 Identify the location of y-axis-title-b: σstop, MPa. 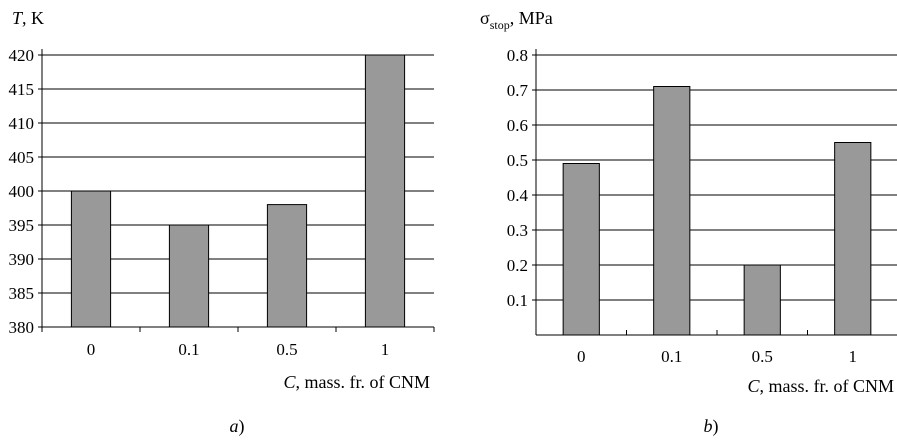
(516, 20).